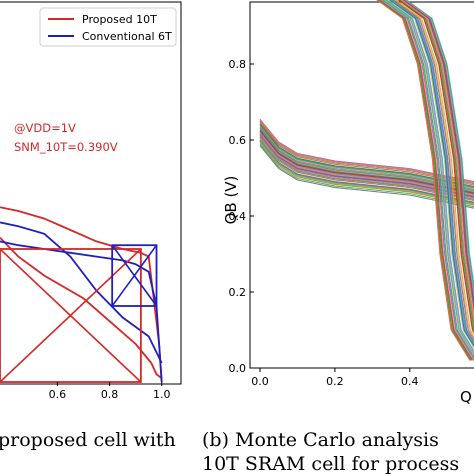 Image resolution: width=474 pixels, height=474 pixels. What do you see at coordinates (66, 147) in the screenshot?
I see `annotation-snm: SNM_10T=0.390V` at bounding box center [66, 147].